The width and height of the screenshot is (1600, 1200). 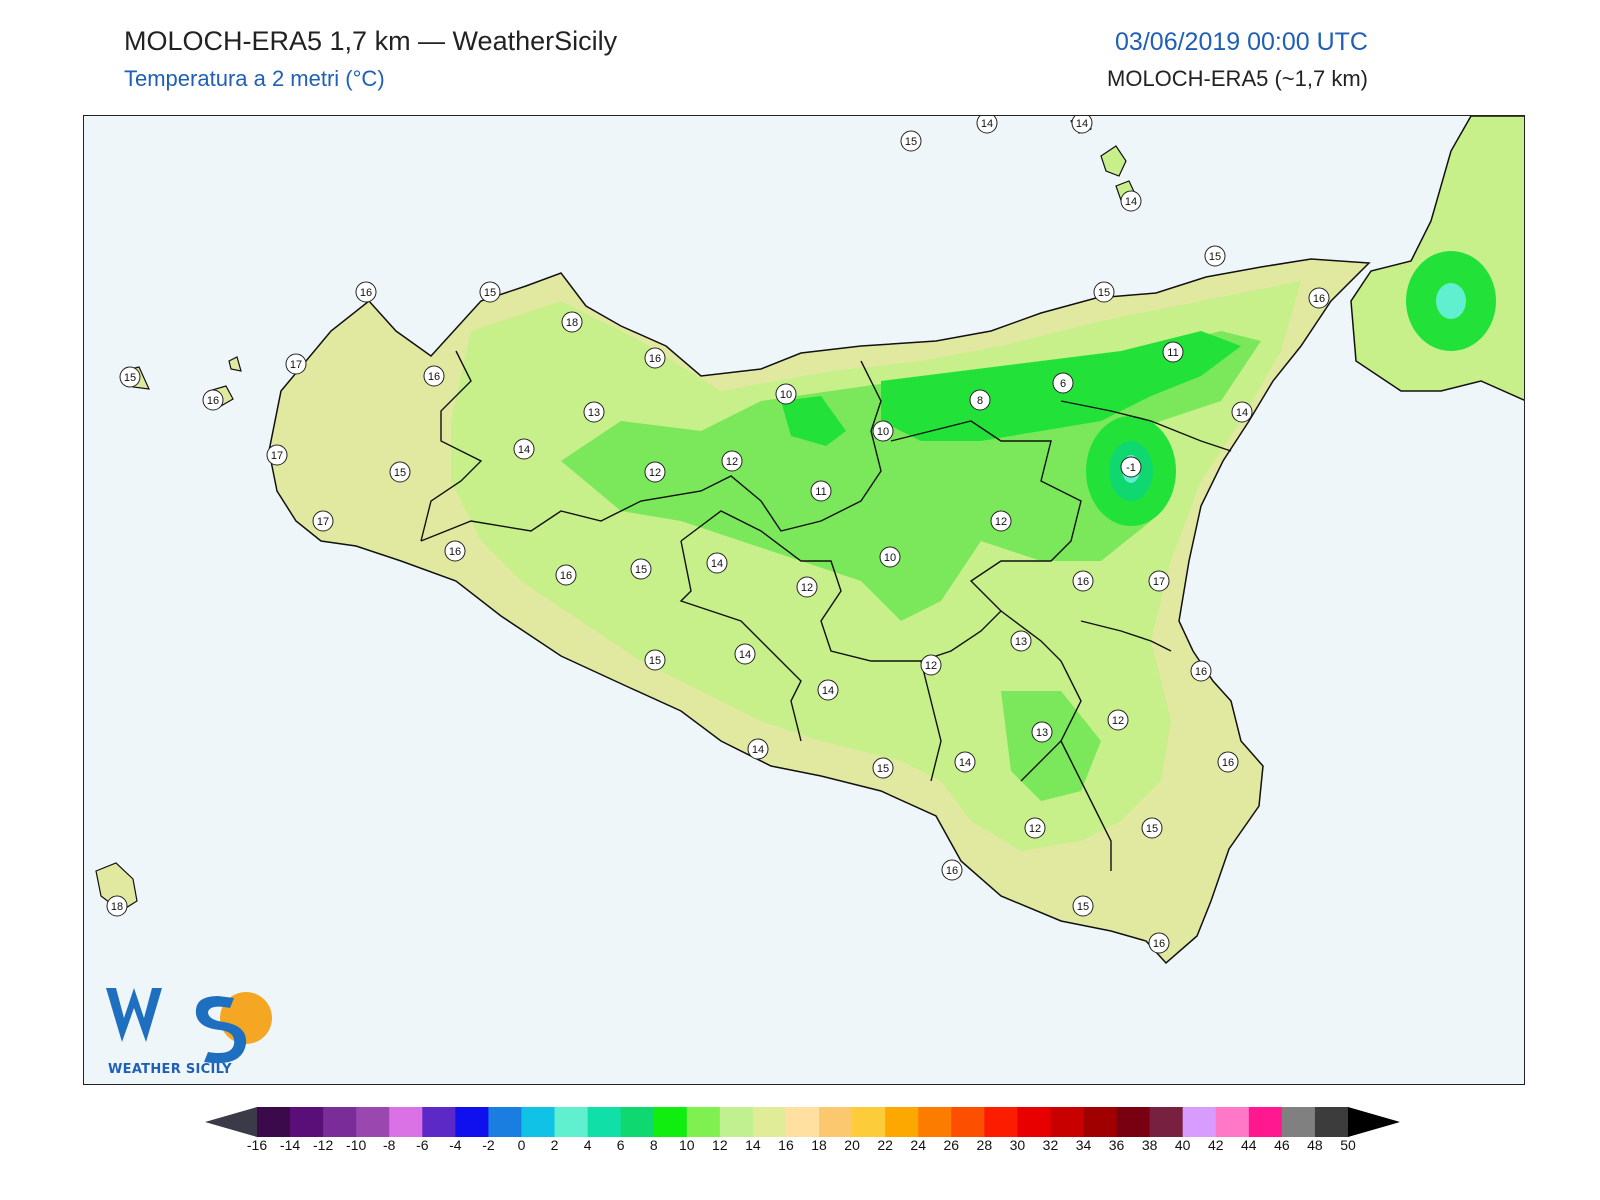 I want to click on boundary-enna, so click(x=881, y=541).